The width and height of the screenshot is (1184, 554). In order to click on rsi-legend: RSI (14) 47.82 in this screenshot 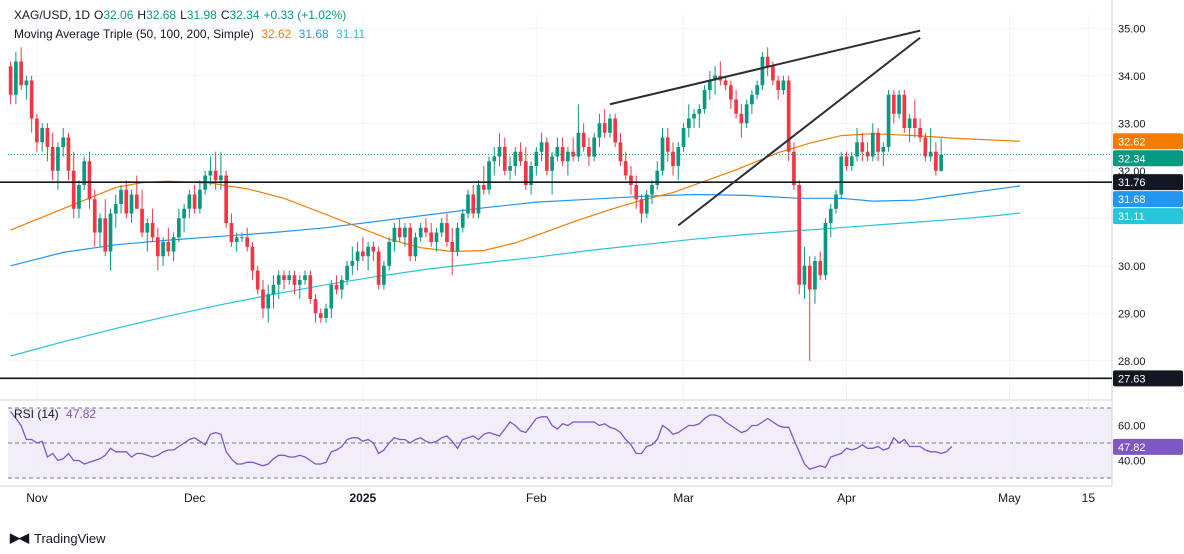, I will do `click(57, 414)`.